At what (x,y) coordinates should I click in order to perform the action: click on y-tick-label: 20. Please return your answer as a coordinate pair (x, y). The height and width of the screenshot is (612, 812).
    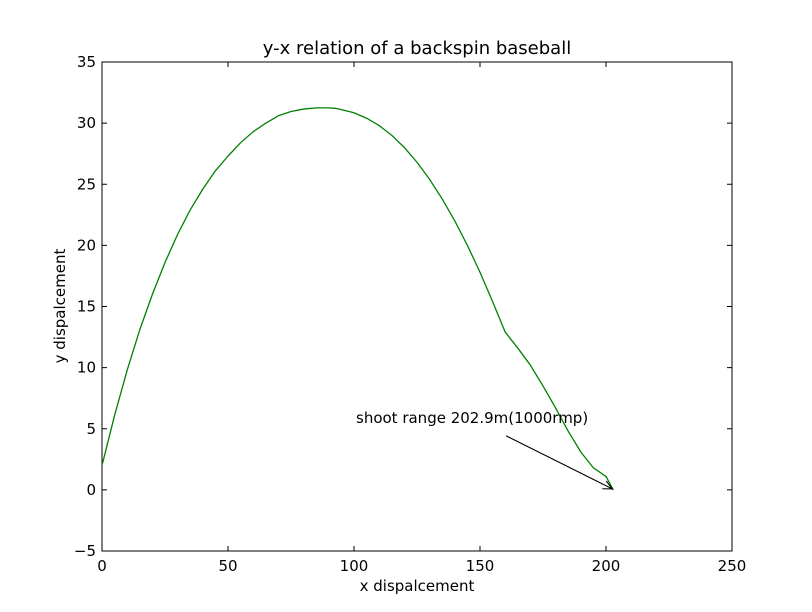
    Looking at the image, I should click on (86, 245).